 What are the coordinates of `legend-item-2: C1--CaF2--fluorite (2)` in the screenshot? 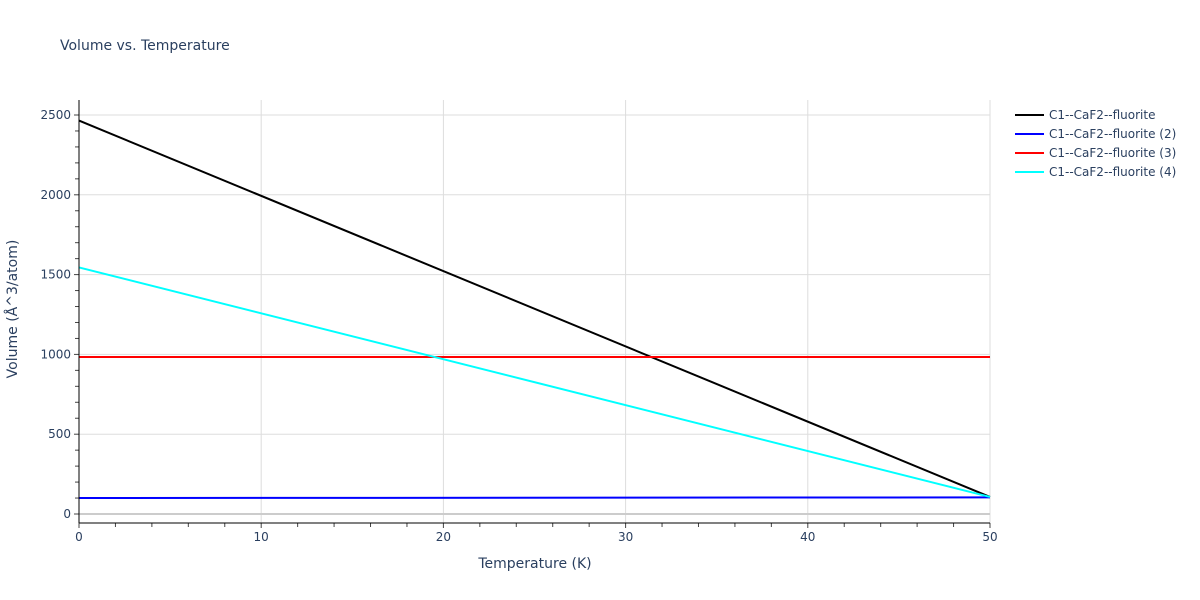 It's located at (1095, 134).